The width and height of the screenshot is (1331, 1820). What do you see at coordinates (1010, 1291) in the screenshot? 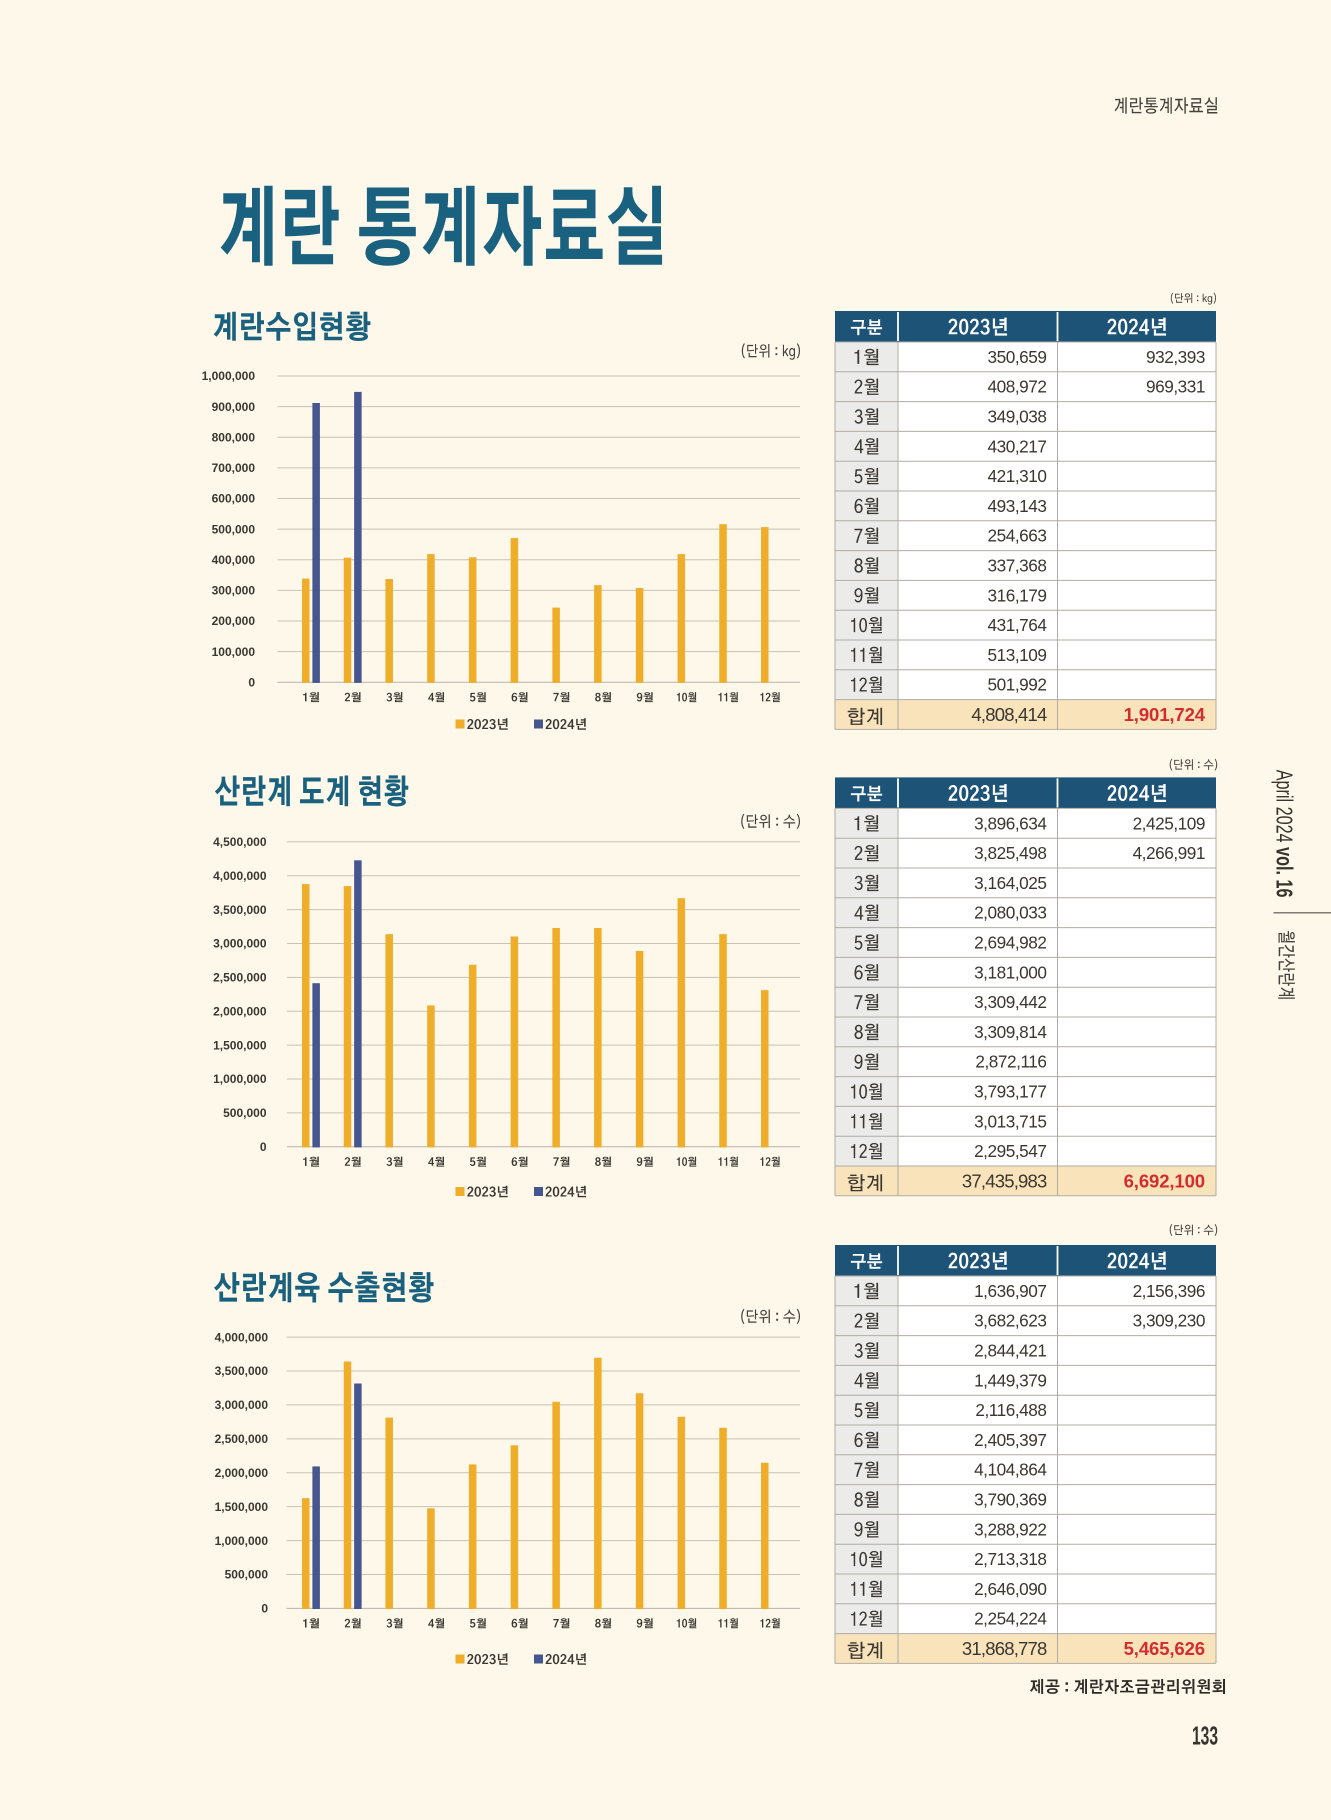
I see `svg-text: 1,636,907` at bounding box center [1010, 1291].